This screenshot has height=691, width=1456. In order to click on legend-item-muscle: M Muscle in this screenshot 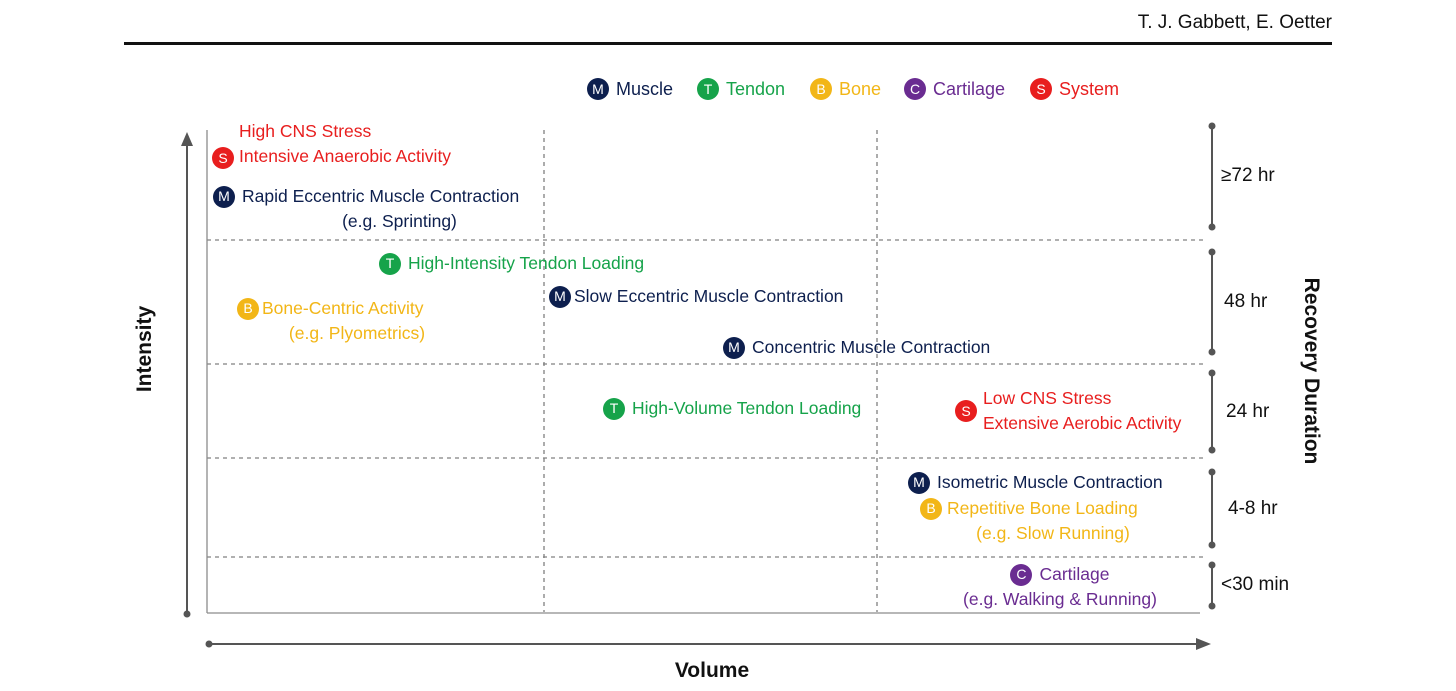, I will do `click(630, 89)`.